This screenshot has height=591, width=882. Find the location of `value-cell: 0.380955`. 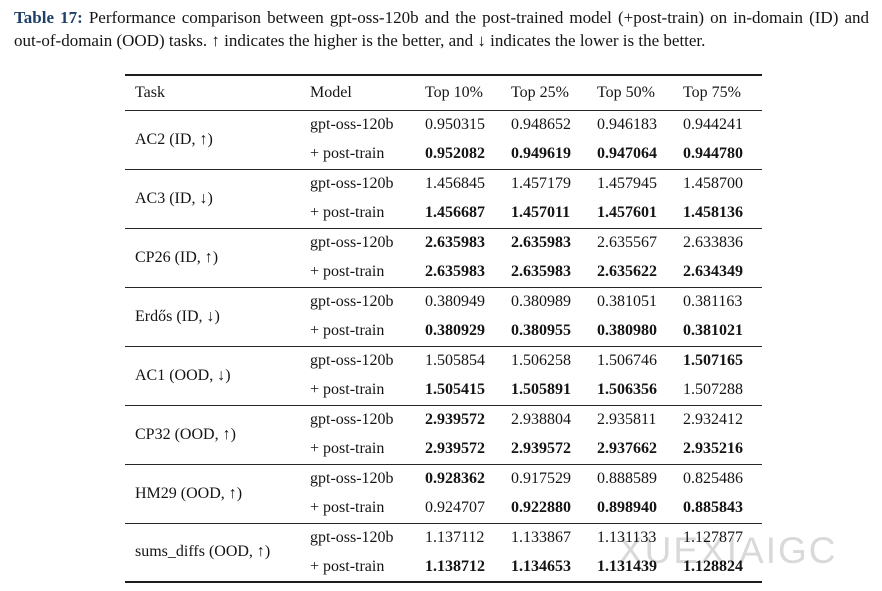

value-cell: 0.380955 is located at coordinates (541, 330).